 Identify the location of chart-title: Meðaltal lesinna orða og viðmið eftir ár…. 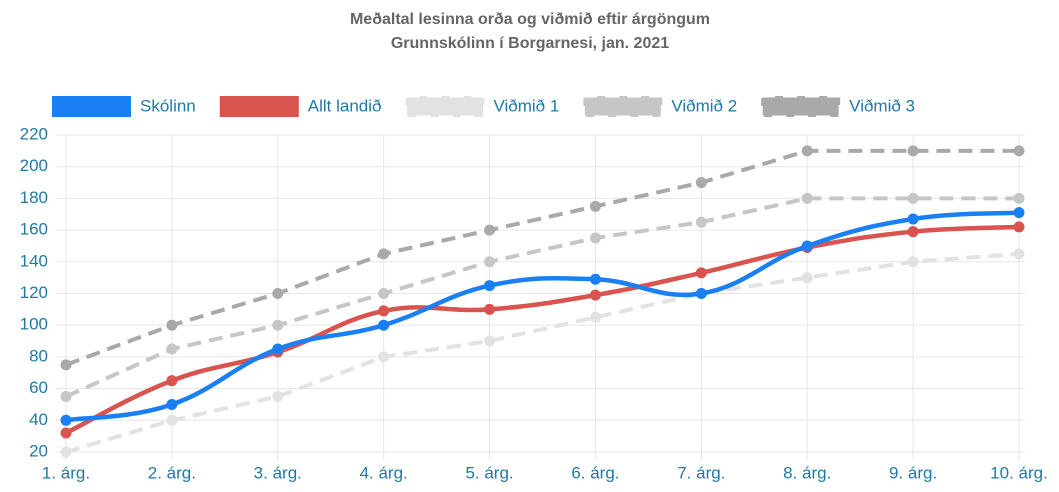
(530, 19).